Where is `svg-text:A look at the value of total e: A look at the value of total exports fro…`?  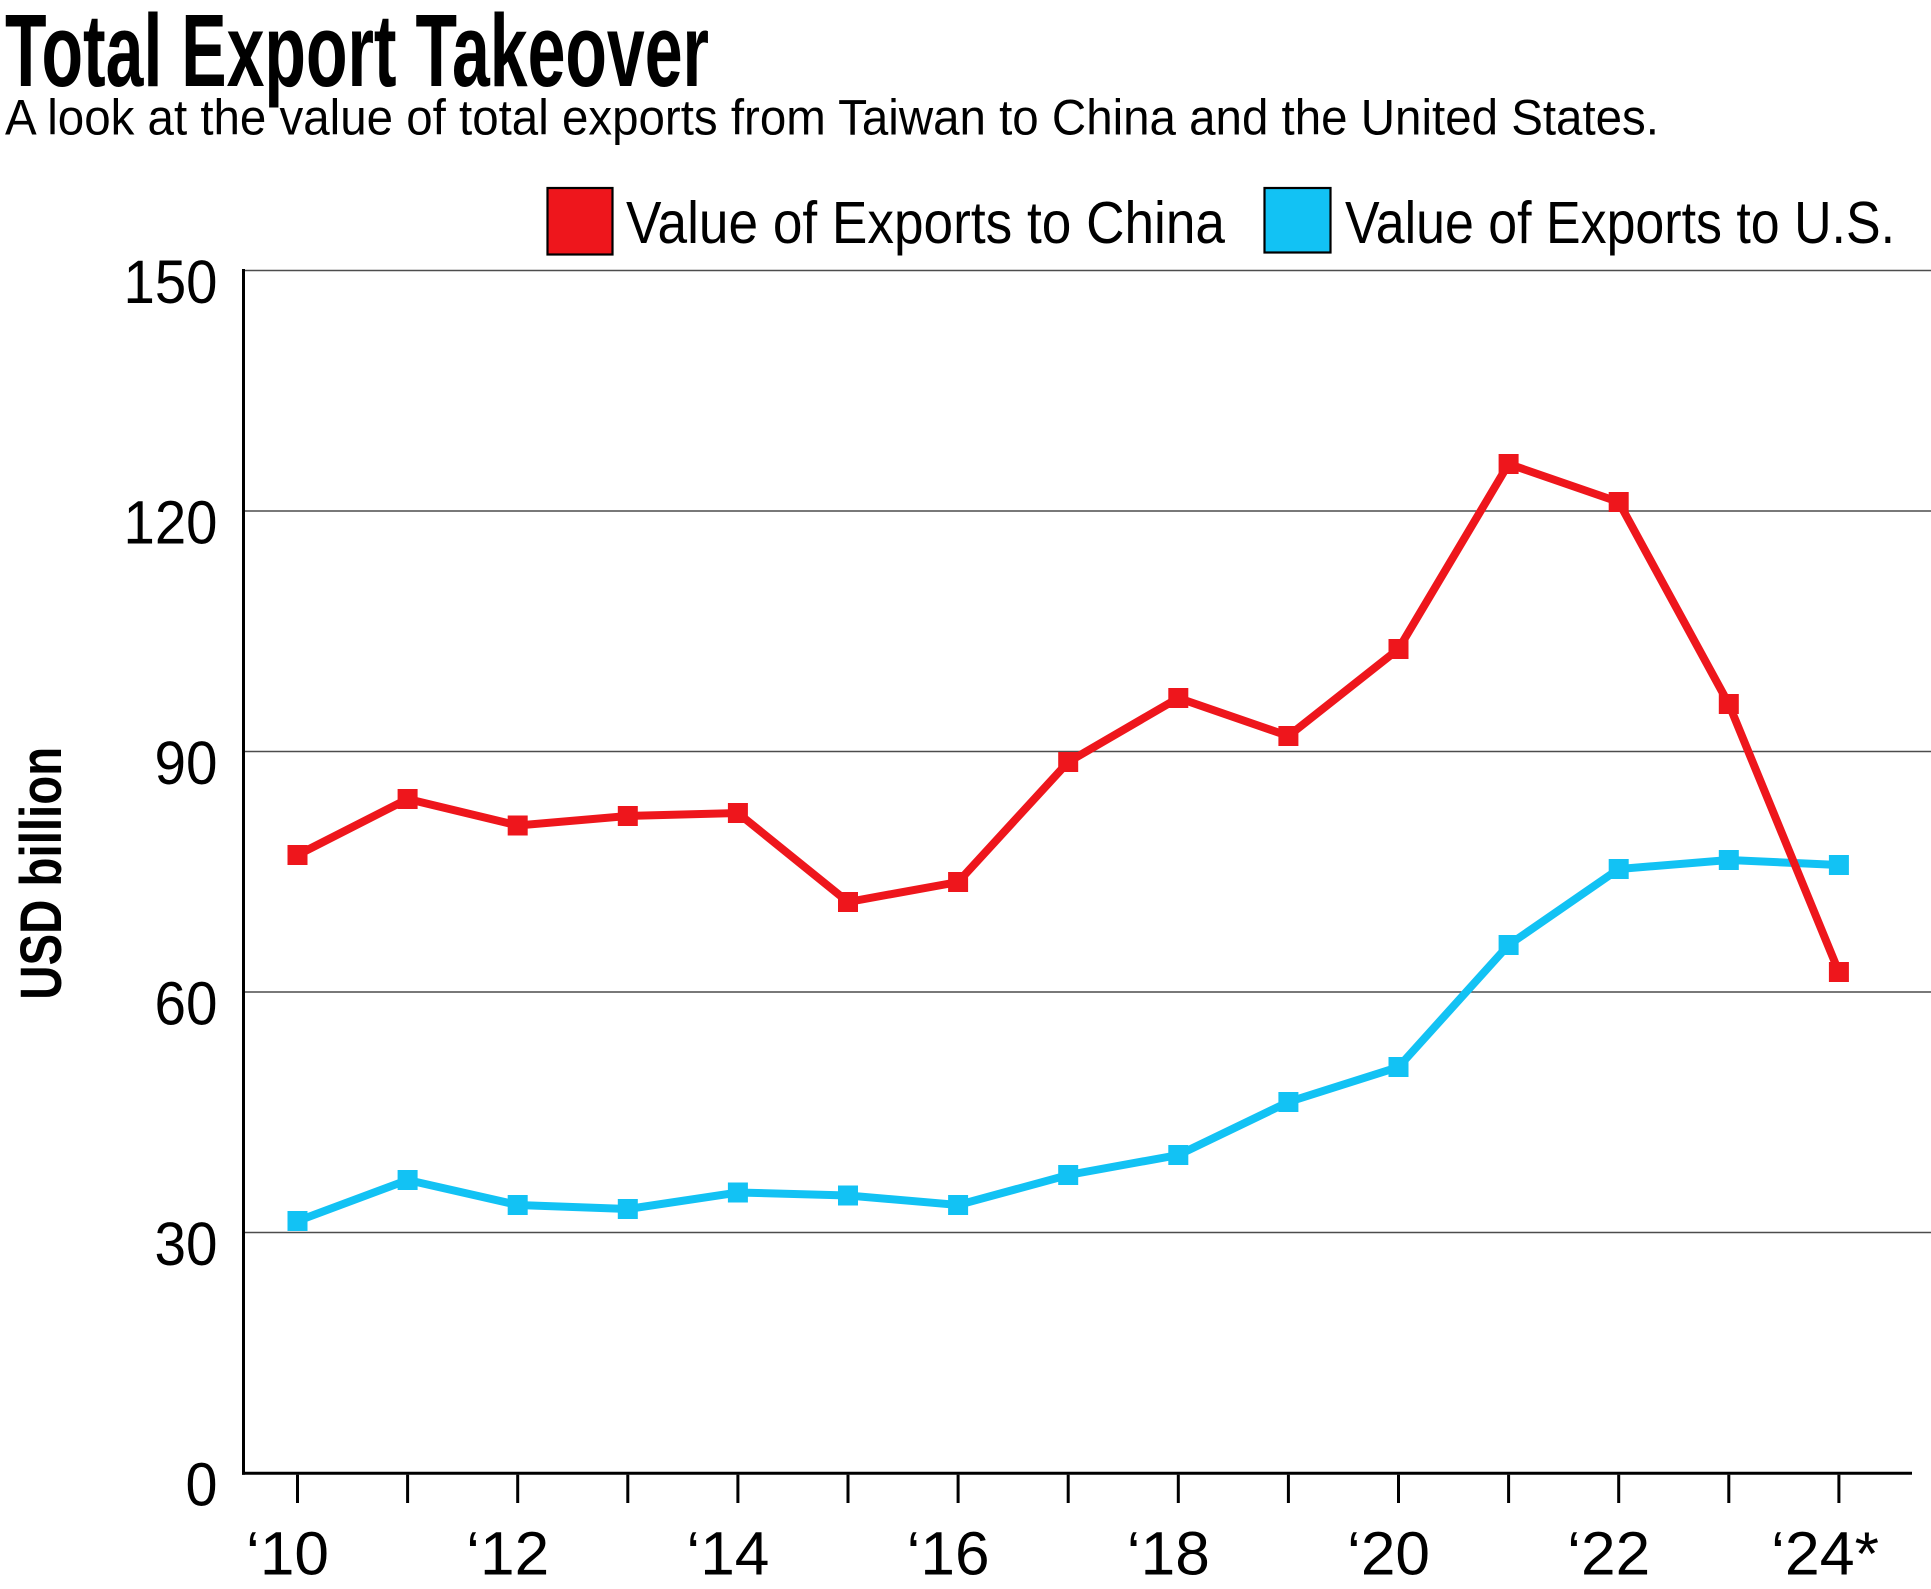 svg-text:A look at the value of total e: A look at the value of total exports fro… is located at coordinates (832, 118).